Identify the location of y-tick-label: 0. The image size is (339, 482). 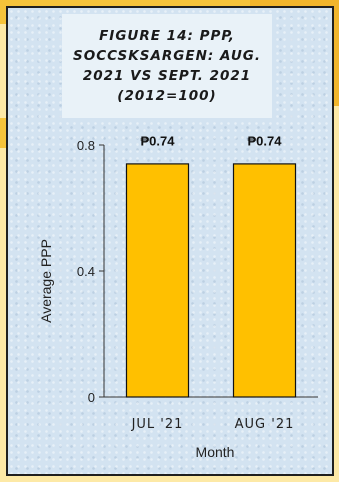
(91, 397).